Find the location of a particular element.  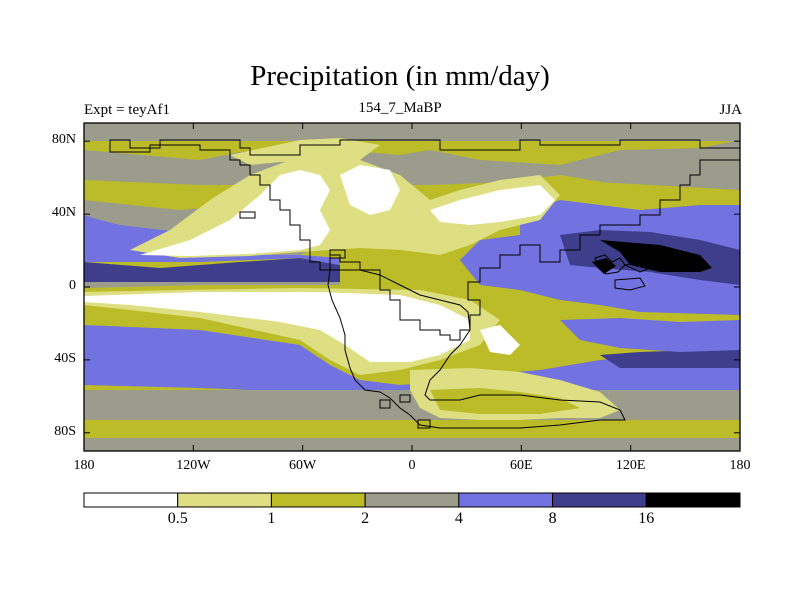

colorbar-level-label: 1 is located at coordinates (271, 518).